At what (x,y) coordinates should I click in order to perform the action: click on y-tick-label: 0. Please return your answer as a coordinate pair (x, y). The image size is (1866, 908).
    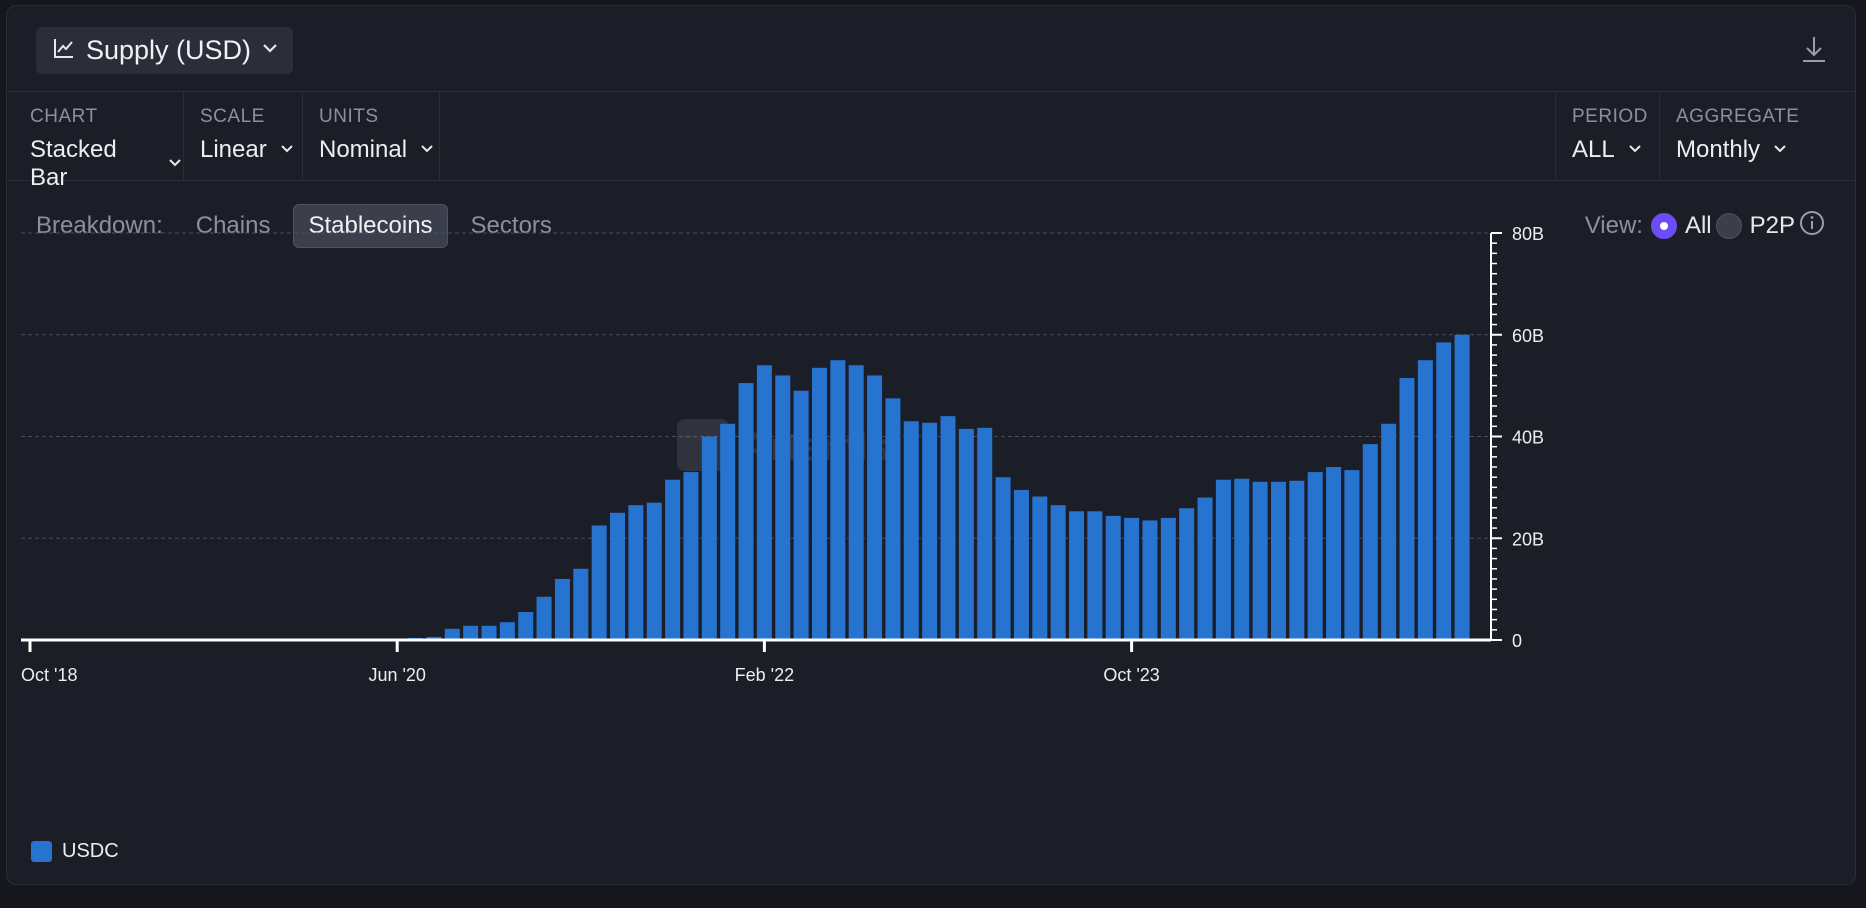
    Looking at the image, I should click on (1517, 641).